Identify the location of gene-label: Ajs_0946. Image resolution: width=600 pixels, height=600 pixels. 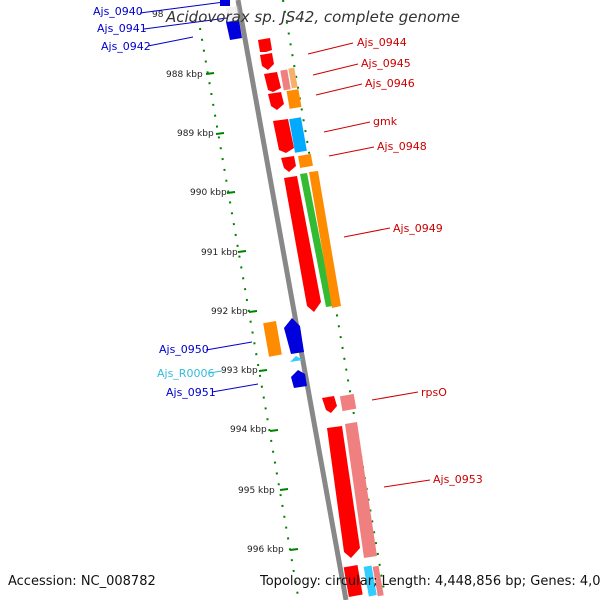
(390, 83).